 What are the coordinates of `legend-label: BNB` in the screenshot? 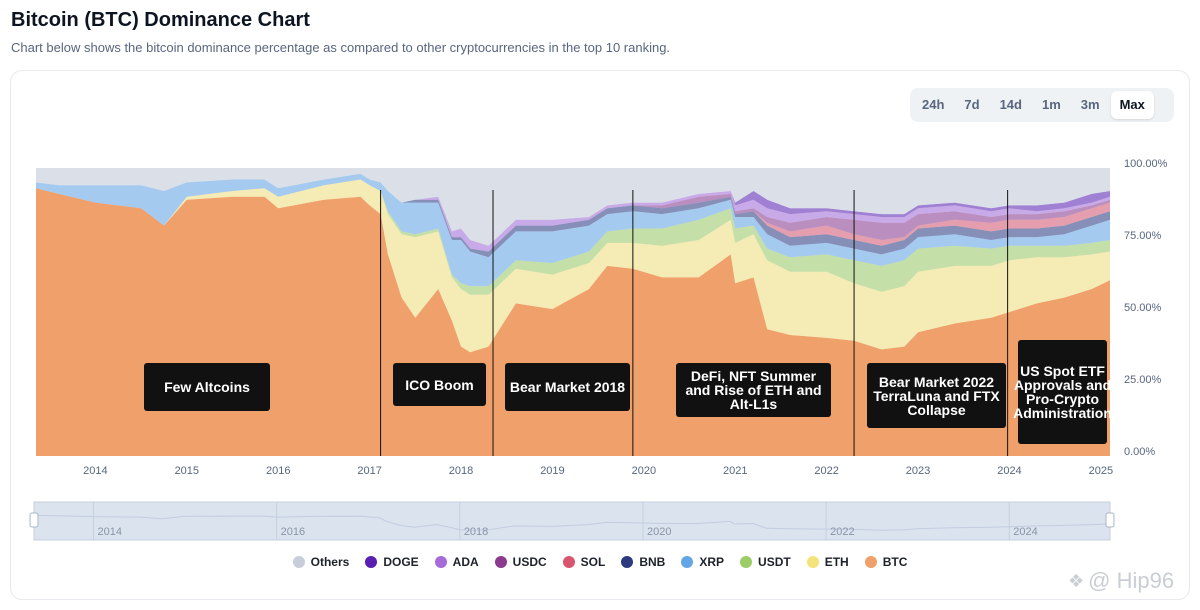 It's located at (652, 562).